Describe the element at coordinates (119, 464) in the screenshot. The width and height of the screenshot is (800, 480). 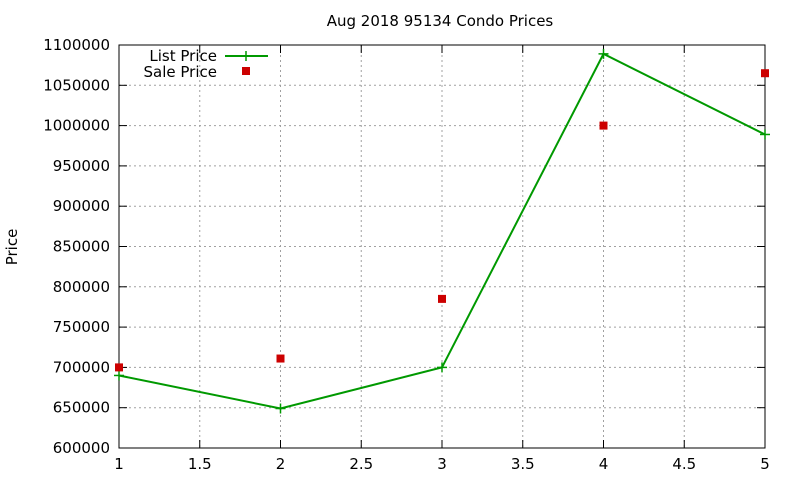
I see `x-tick-label: 1` at that location.